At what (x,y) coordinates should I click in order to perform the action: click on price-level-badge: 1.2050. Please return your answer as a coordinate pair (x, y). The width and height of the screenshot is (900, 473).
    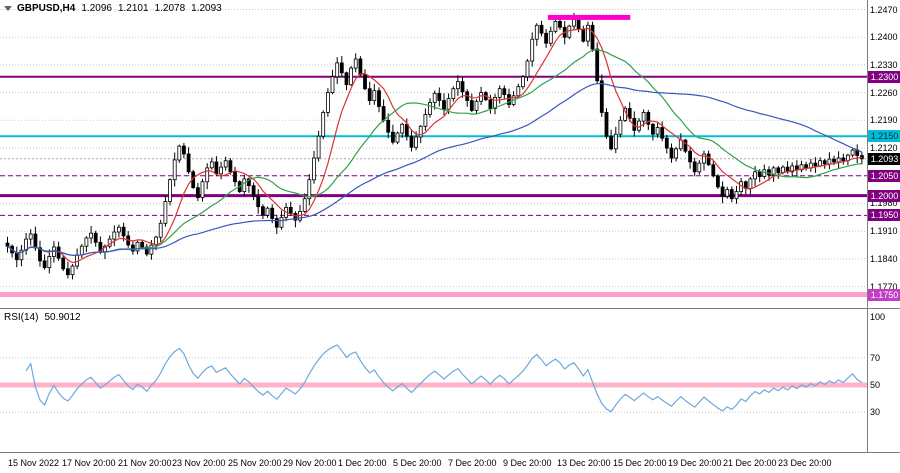
    Looking at the image, I should click on (884, 176).